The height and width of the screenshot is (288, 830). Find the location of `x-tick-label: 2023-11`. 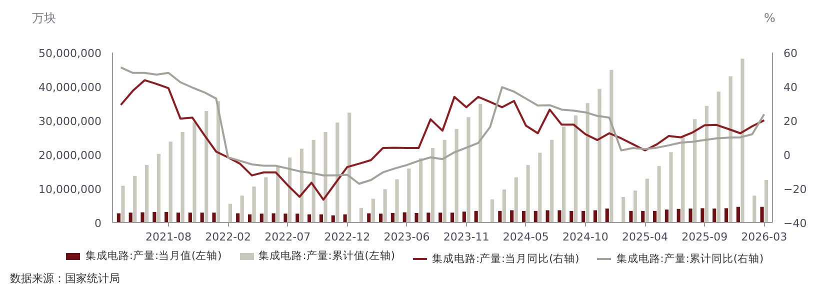

x-tick-label: 2023-11 is located at coordinates (466, 237).